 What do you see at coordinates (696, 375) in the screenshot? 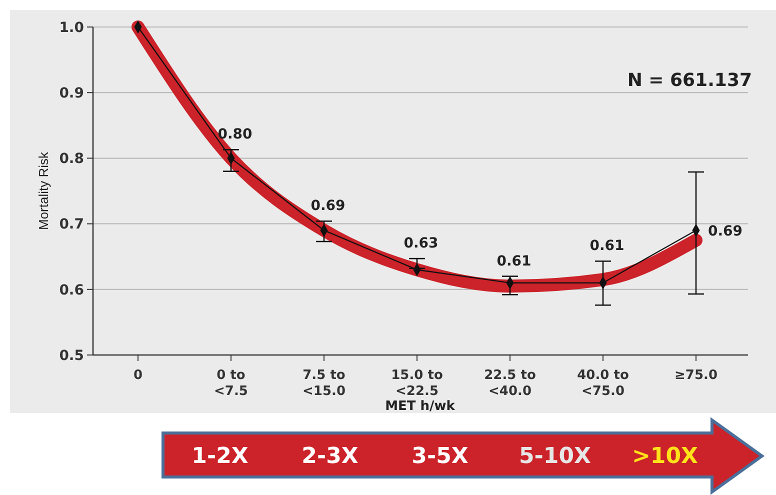
I see `x-tick-label: ≥75.0` at bounding box center [696, 375].